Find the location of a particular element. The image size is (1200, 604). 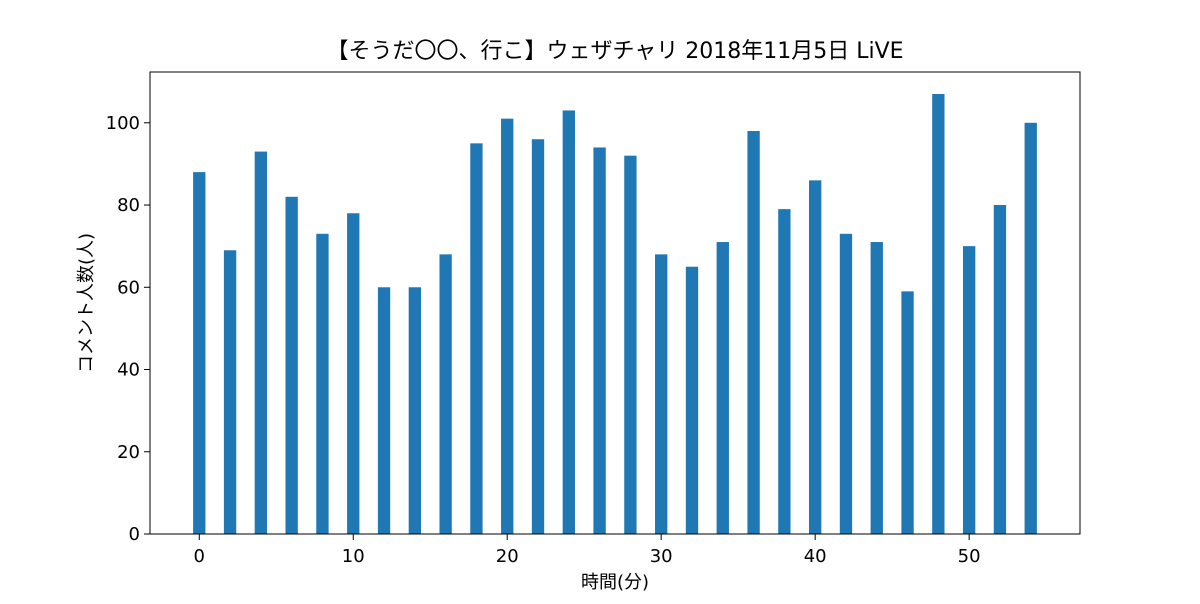

y-axis-ticks: 0 20 40 60 80 100 is located at coordinates (128, 329).